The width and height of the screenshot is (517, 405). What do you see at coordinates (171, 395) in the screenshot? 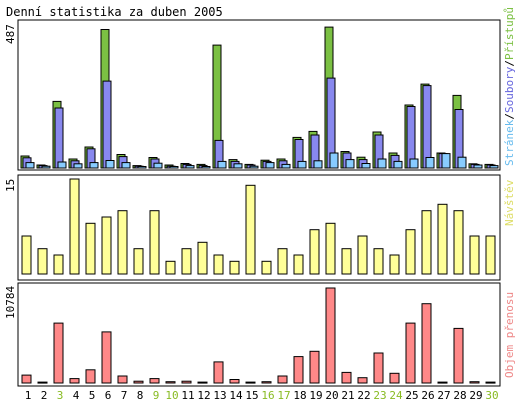
I see `x-label-day-10: 10` at bounding box center [171, 395].